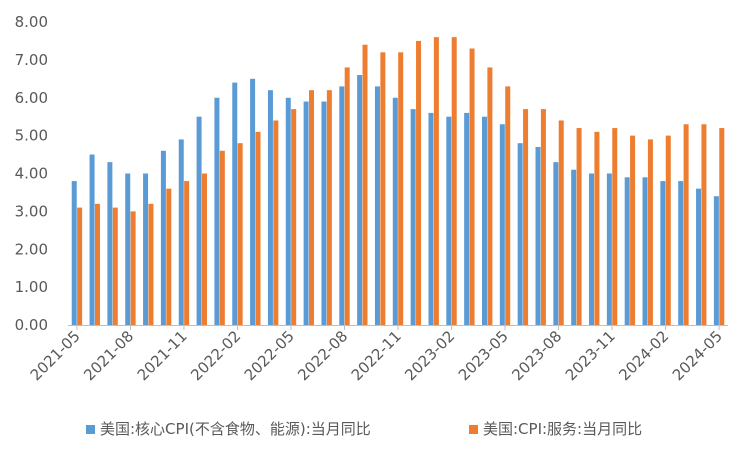 The width and height of the screenshot is (750, 450). I want to click on legend: 美国:核心CPI(不含食物、能源):当月同比 美国:CPI:服务:当月同比, so click(364, 429).